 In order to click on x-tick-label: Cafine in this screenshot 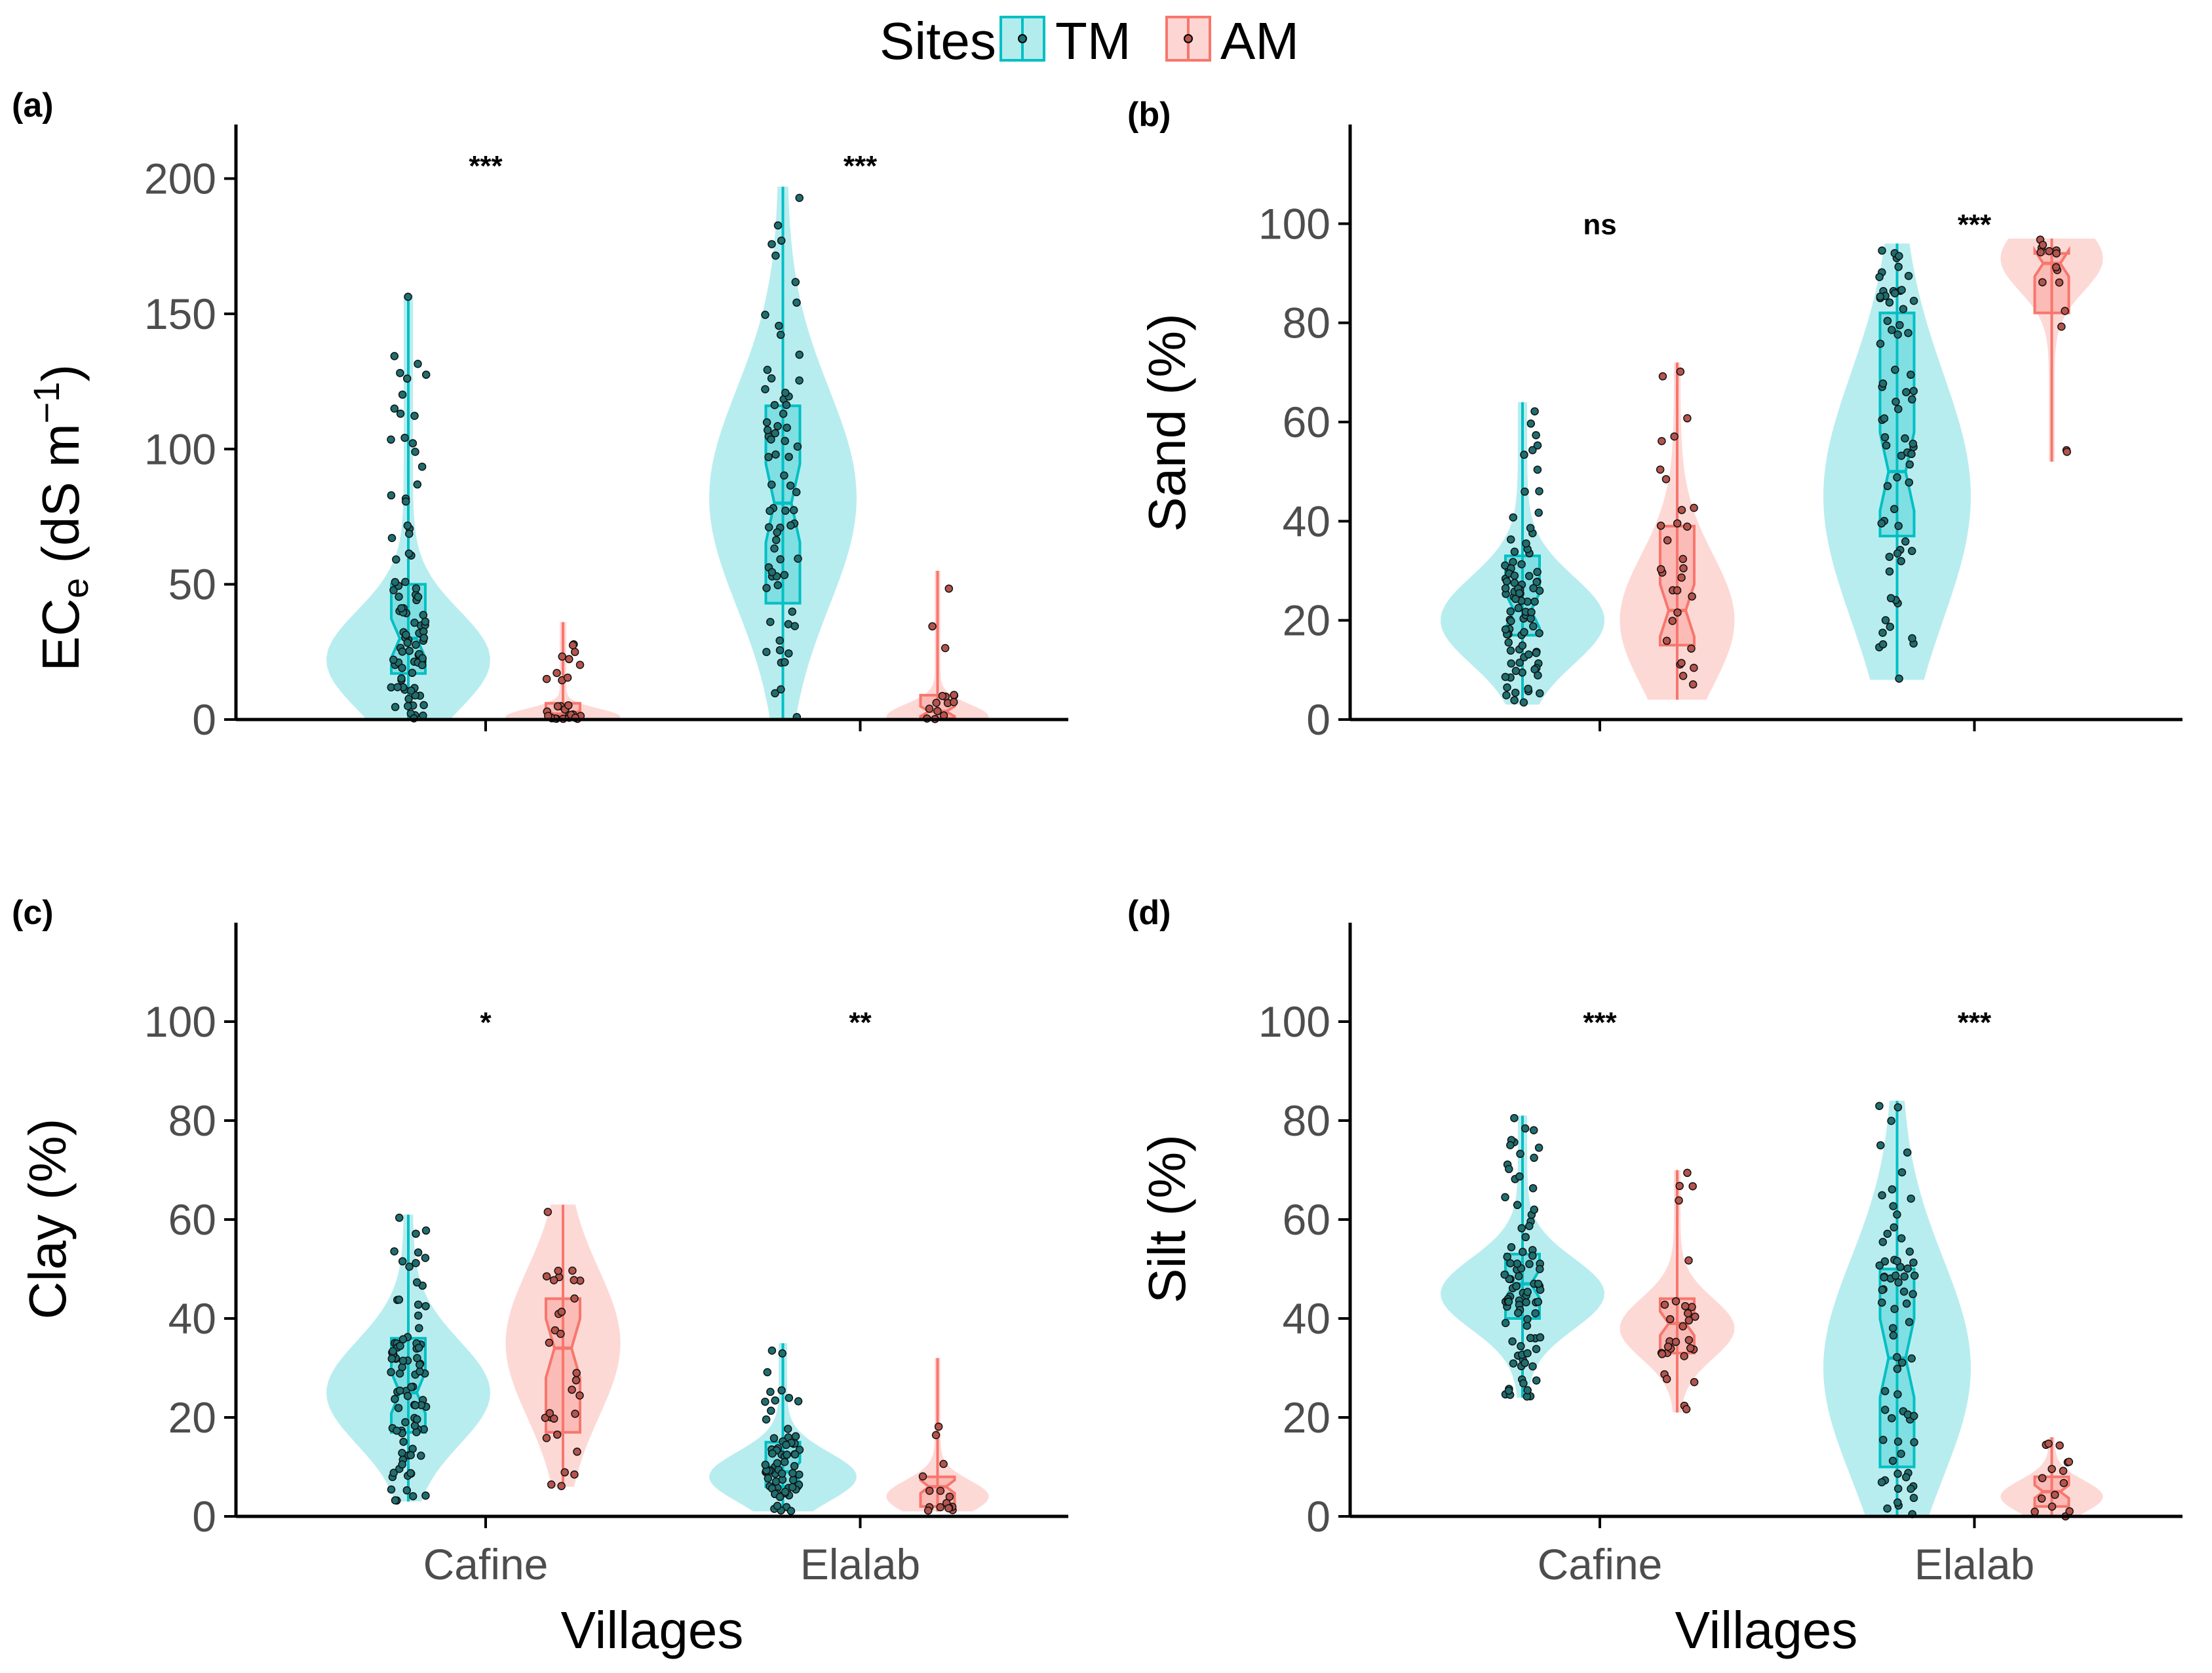, I will do `click(486, 1564)`.